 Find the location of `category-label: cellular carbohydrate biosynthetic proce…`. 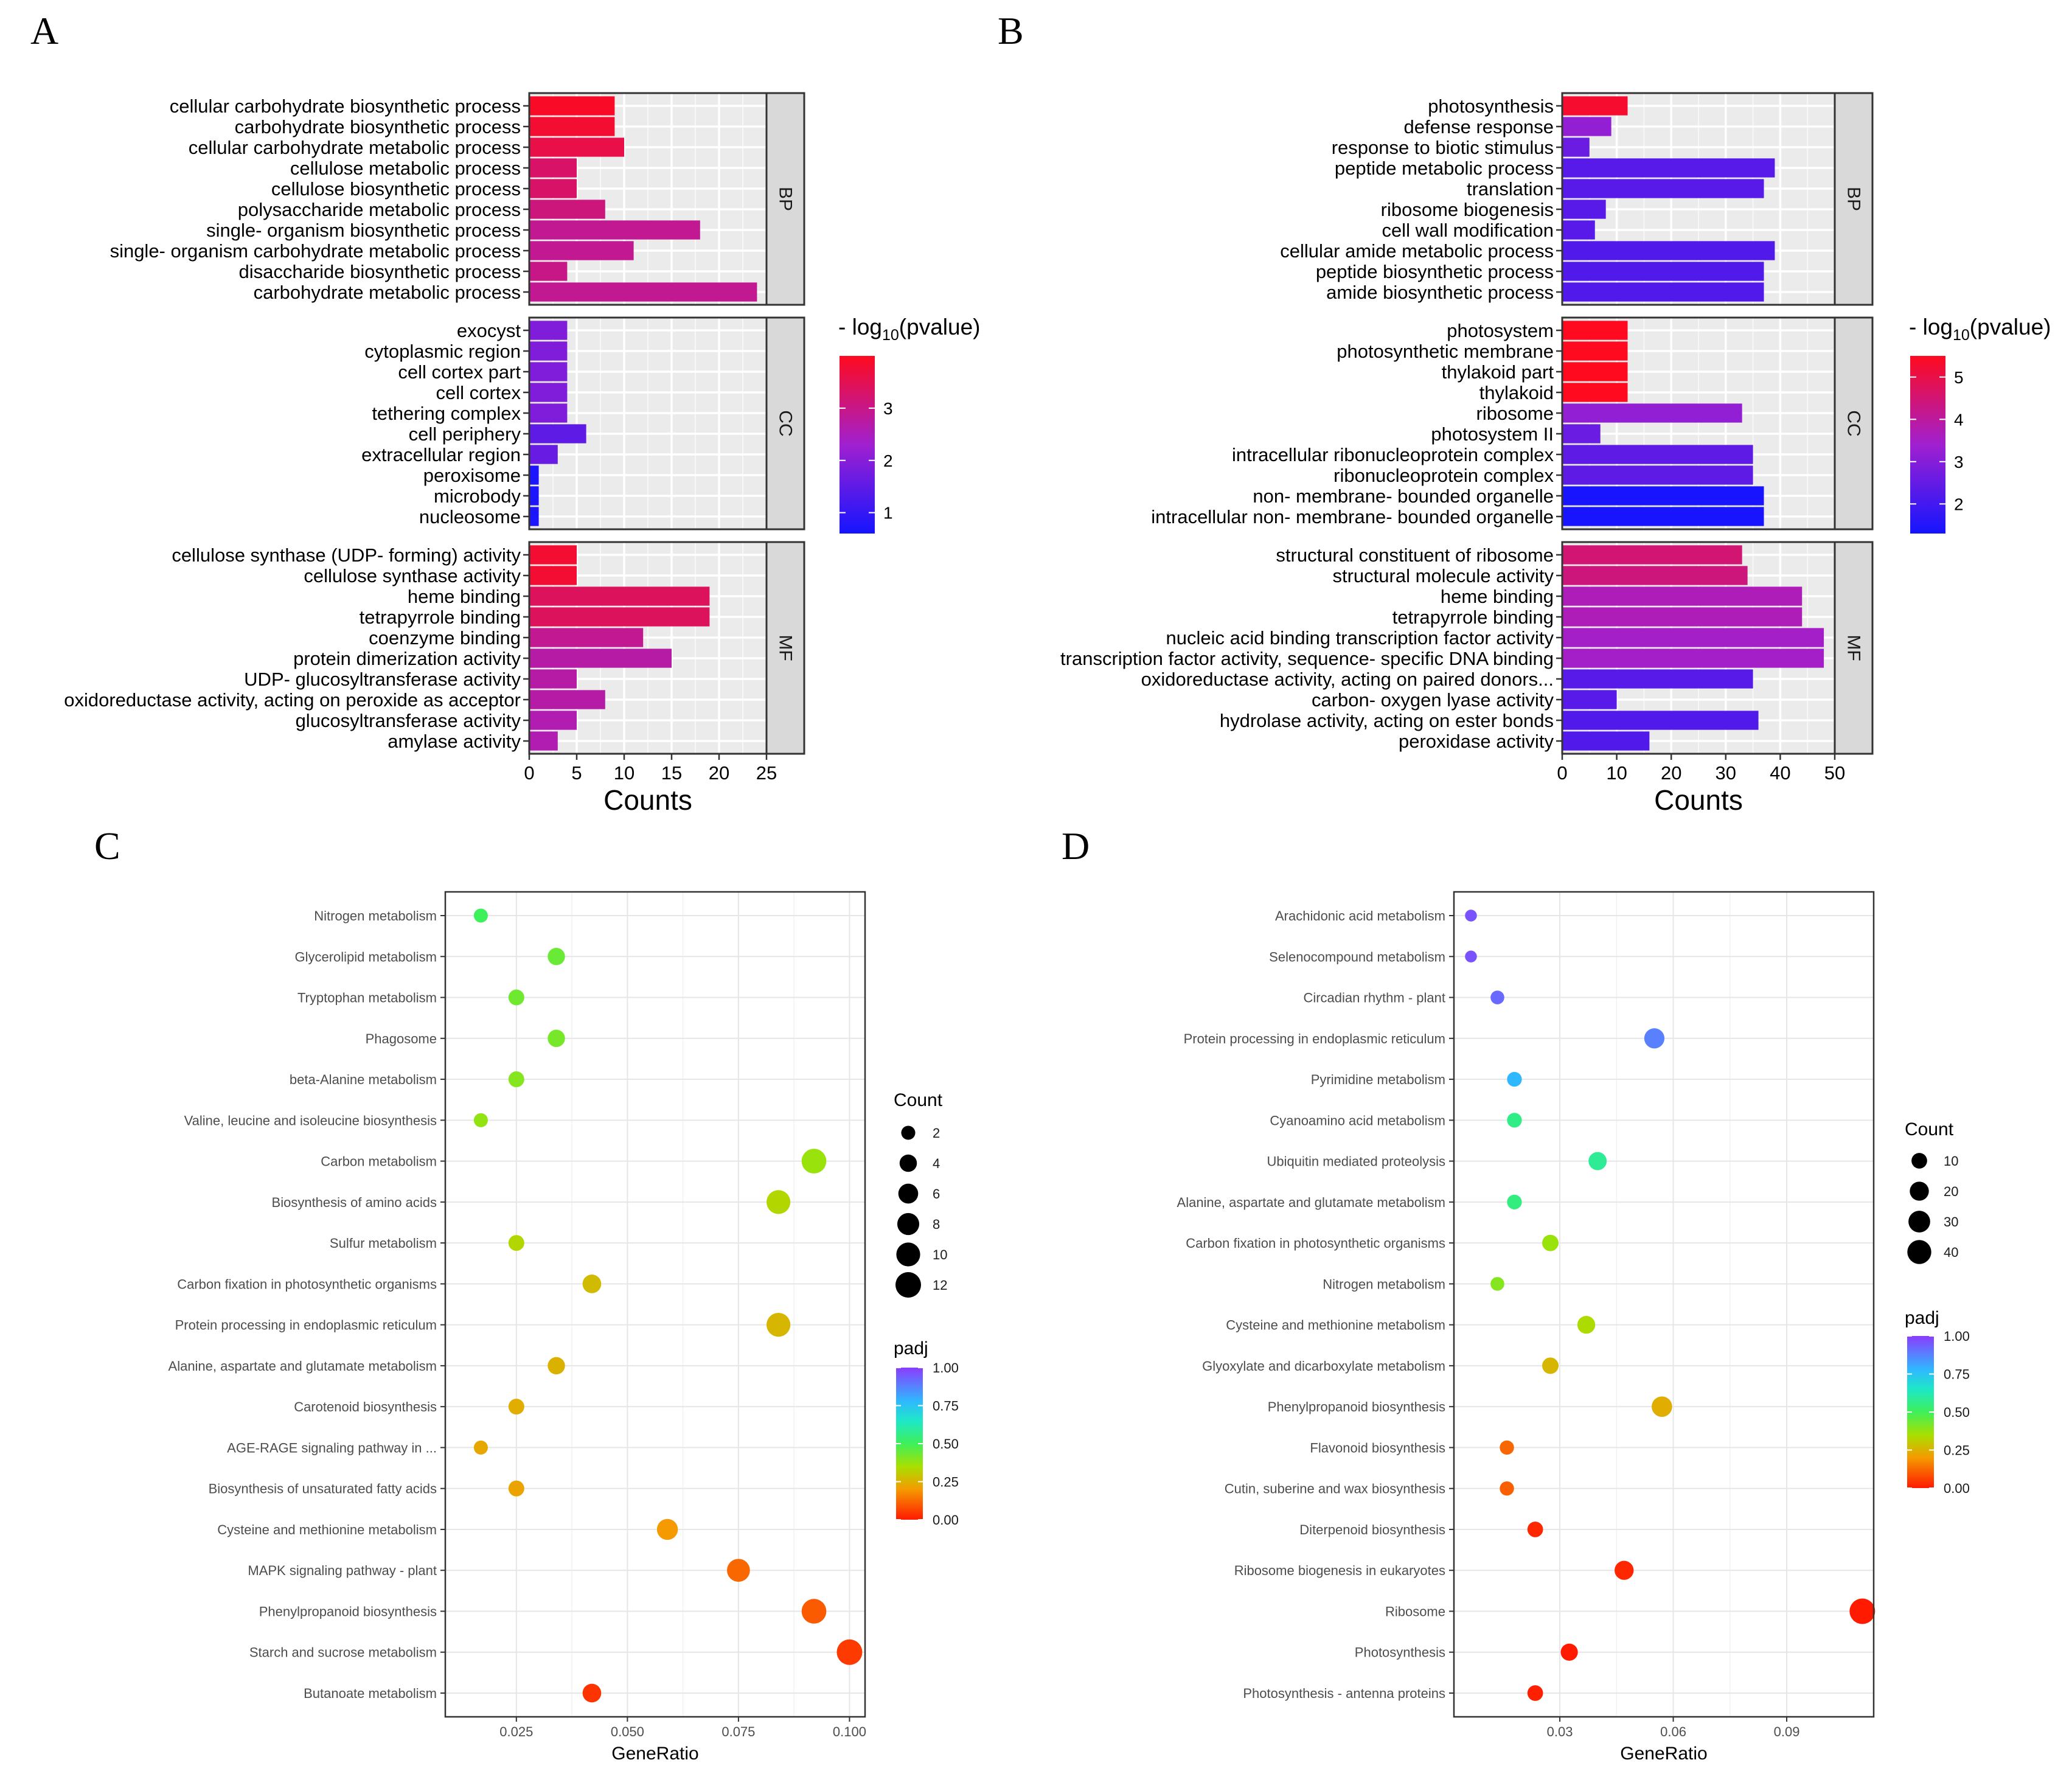

category-label: cellular carbohydrate biosynthetic proce… is located at coordinates (345, 106).